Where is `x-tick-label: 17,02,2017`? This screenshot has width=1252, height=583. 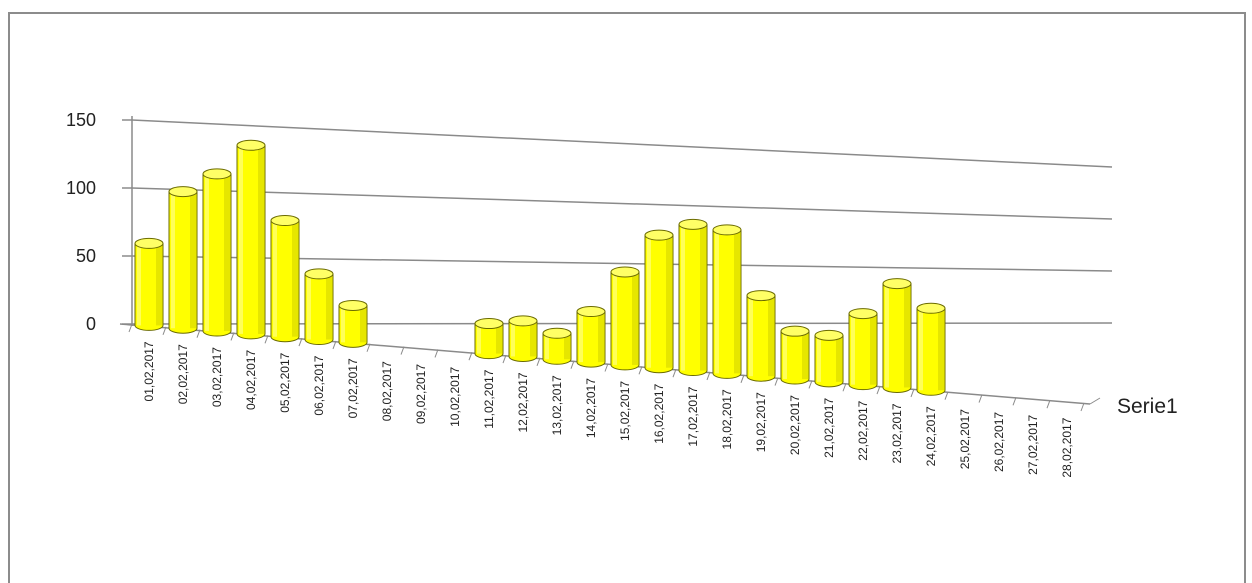 x-tick-label: 17,02,2017 is located at coordinates (693, 416).